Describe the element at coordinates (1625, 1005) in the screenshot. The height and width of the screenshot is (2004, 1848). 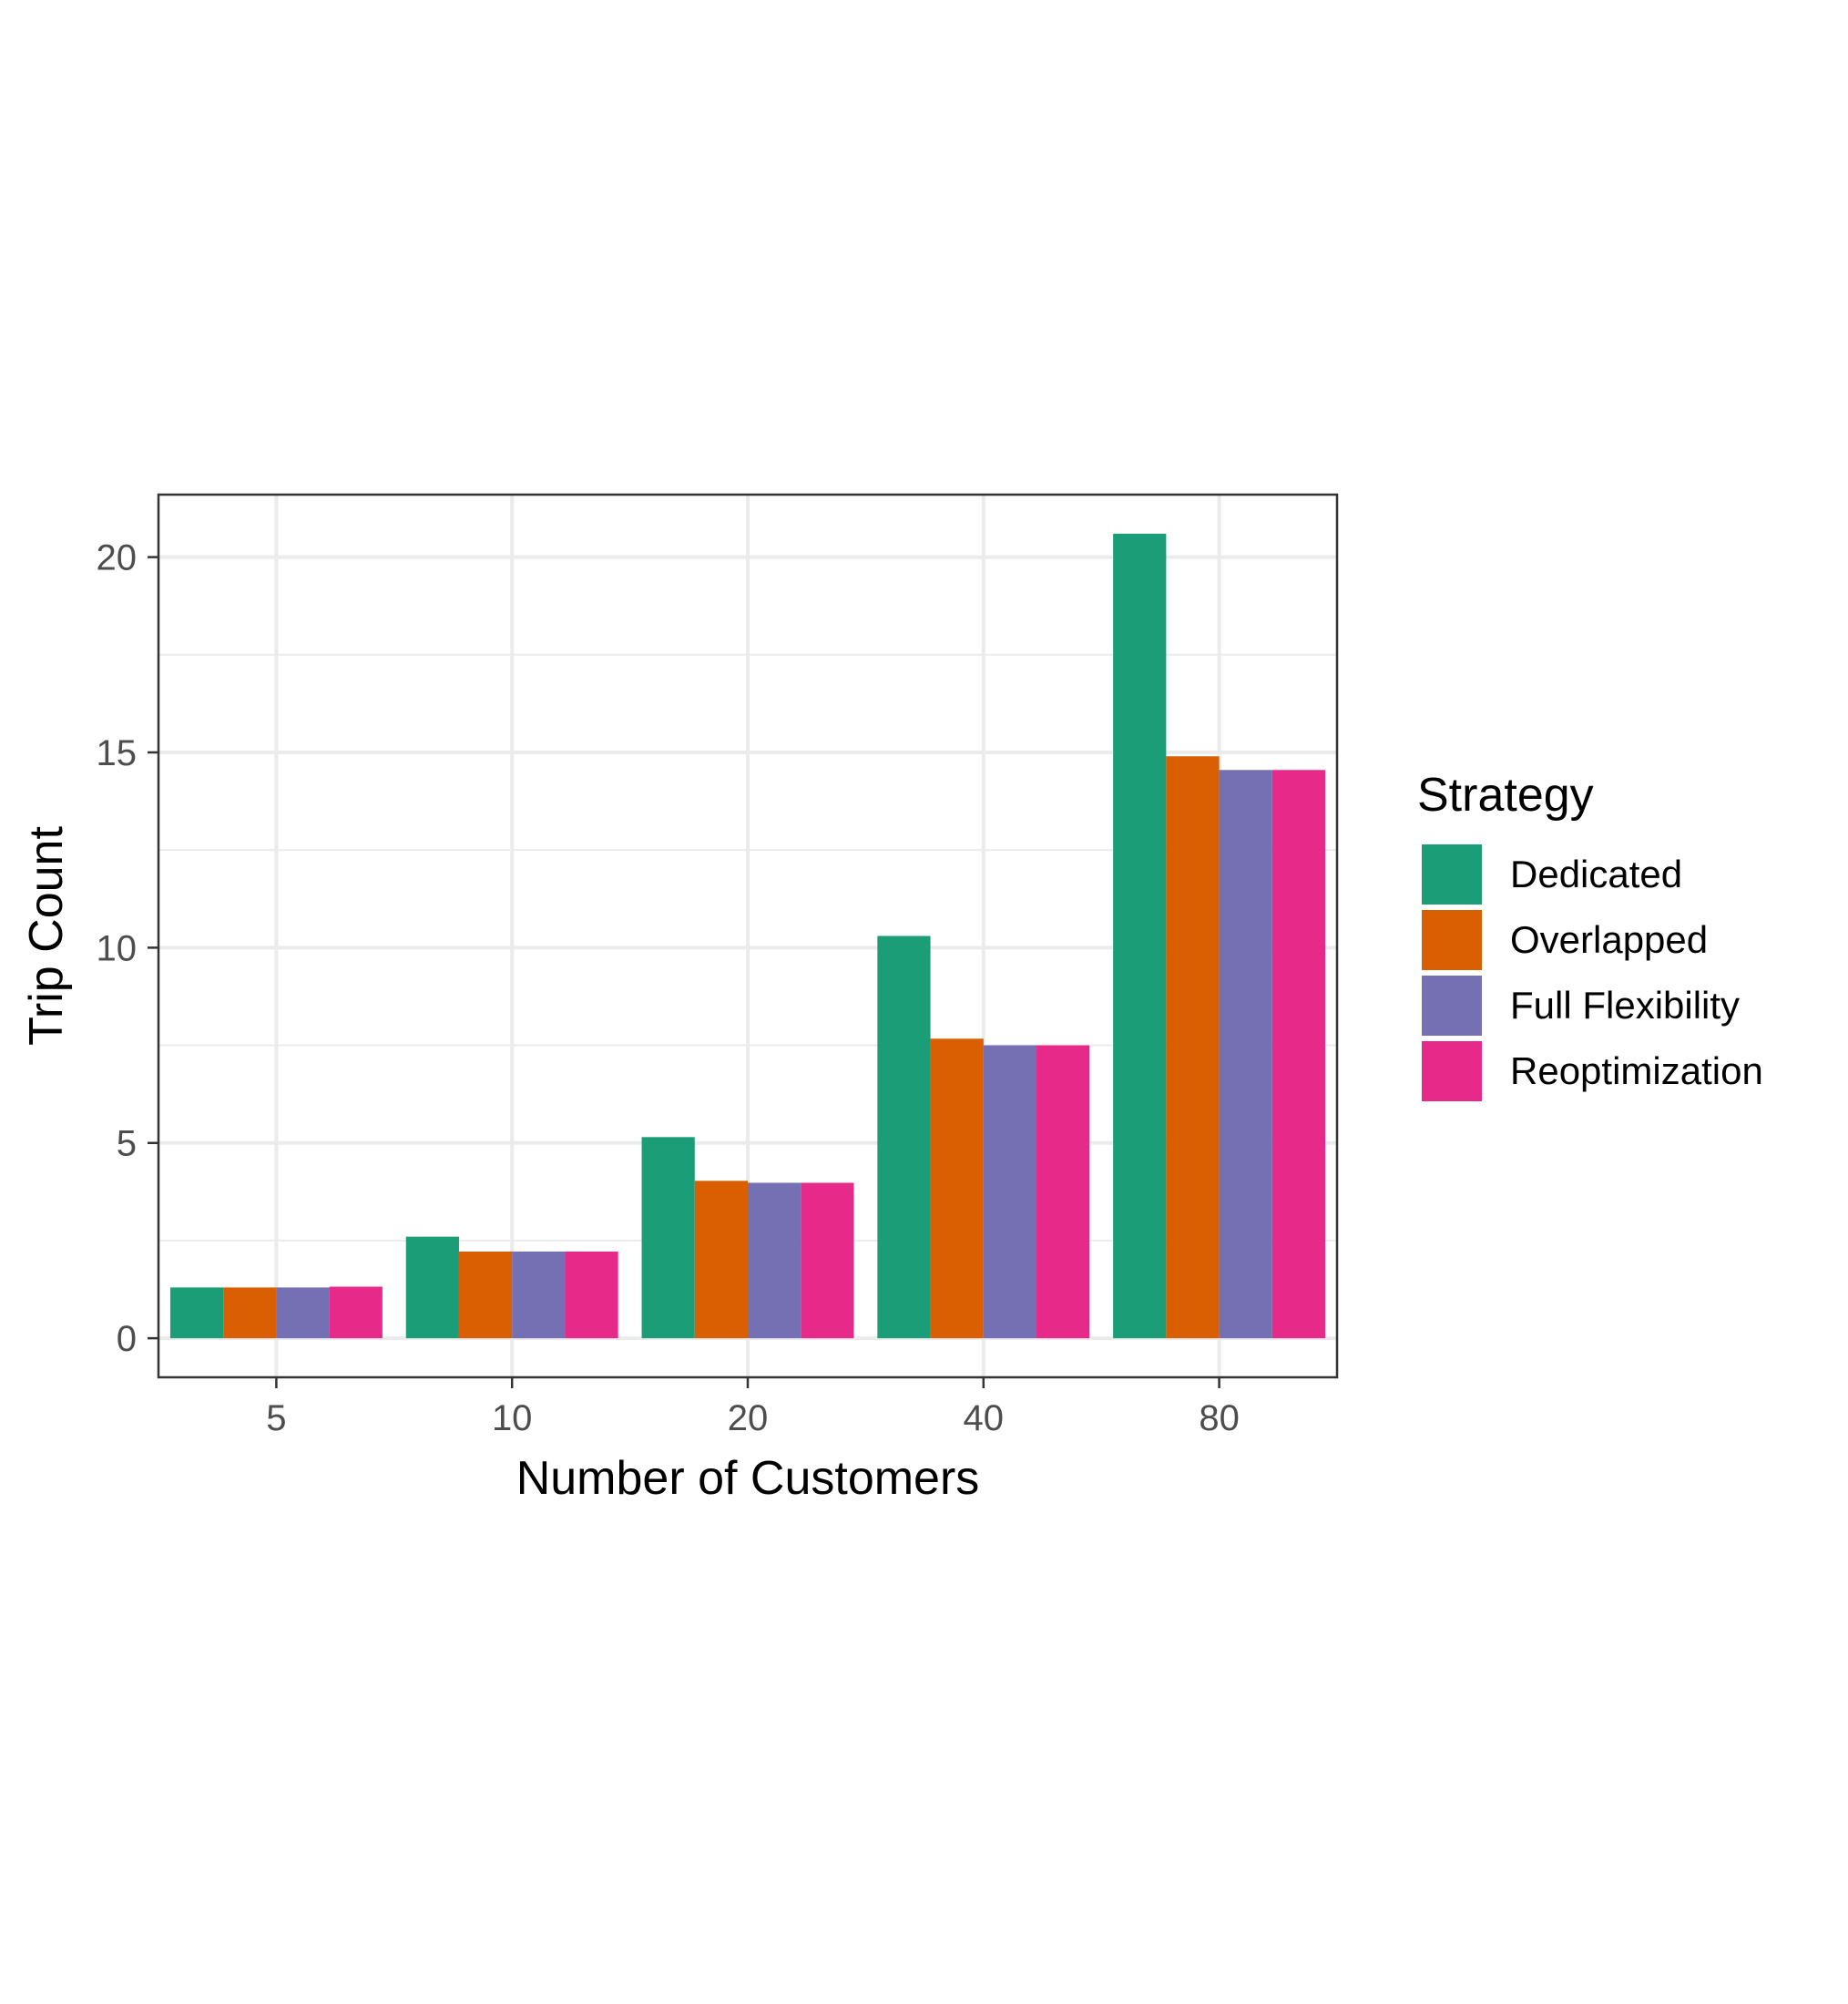
I see `legend-label: Full Flexibility` at that location.